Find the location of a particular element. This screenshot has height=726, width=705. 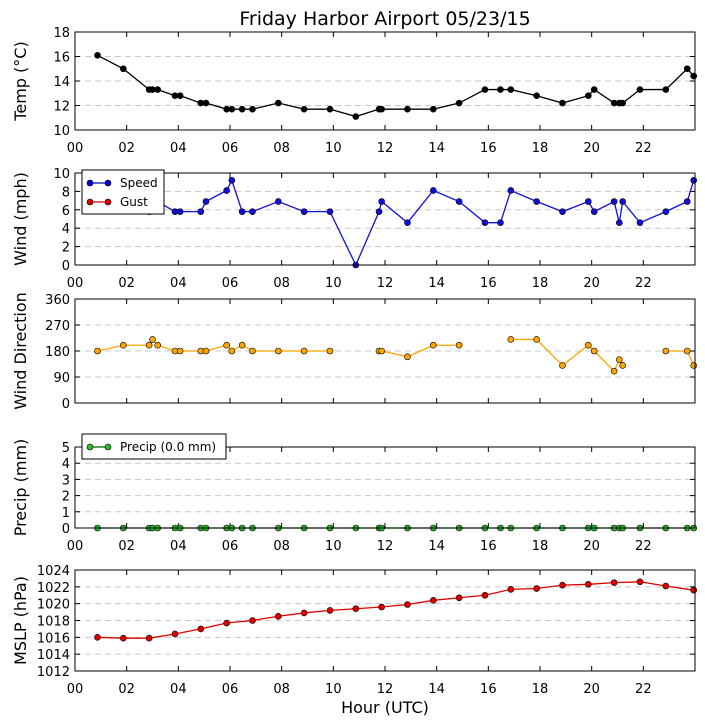

y-tick-label: 10 is located at coordinates (61, 131).